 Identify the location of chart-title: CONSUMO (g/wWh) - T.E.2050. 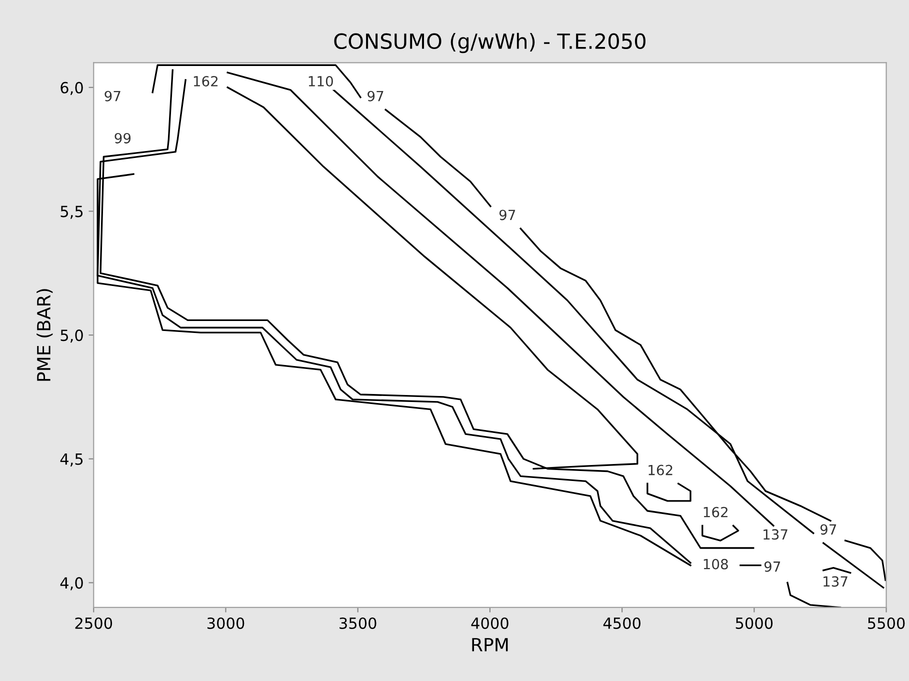
(490, 43).